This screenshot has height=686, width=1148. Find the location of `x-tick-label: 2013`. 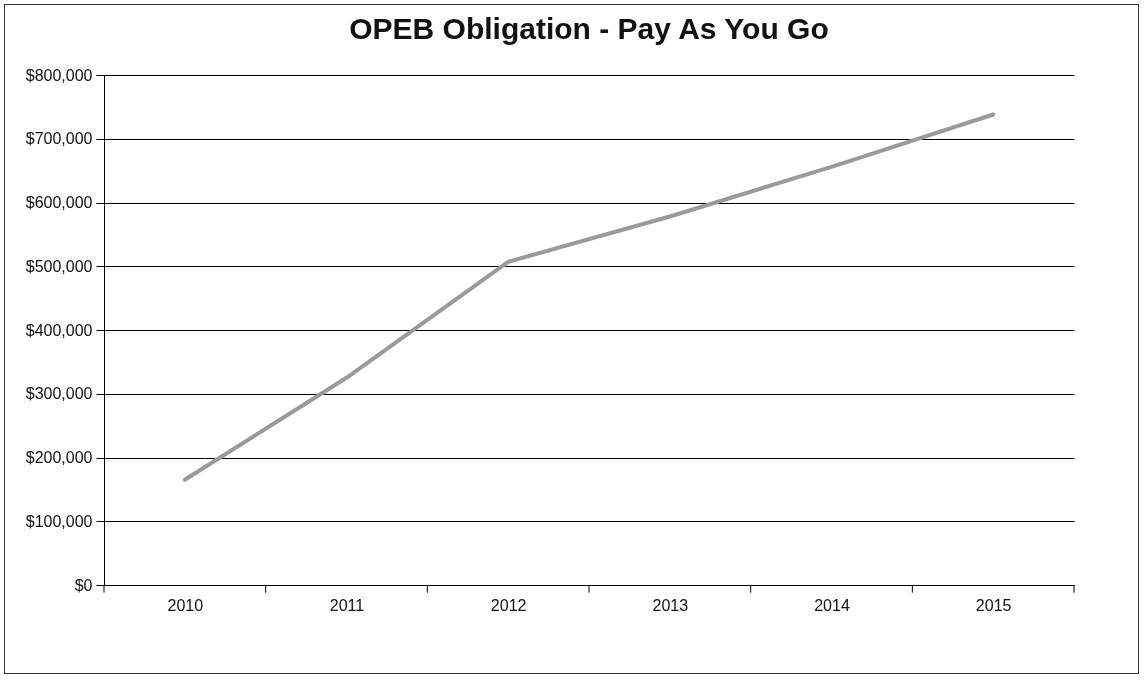

x-tick-label: 2013 is located at coordinates (670, 605).